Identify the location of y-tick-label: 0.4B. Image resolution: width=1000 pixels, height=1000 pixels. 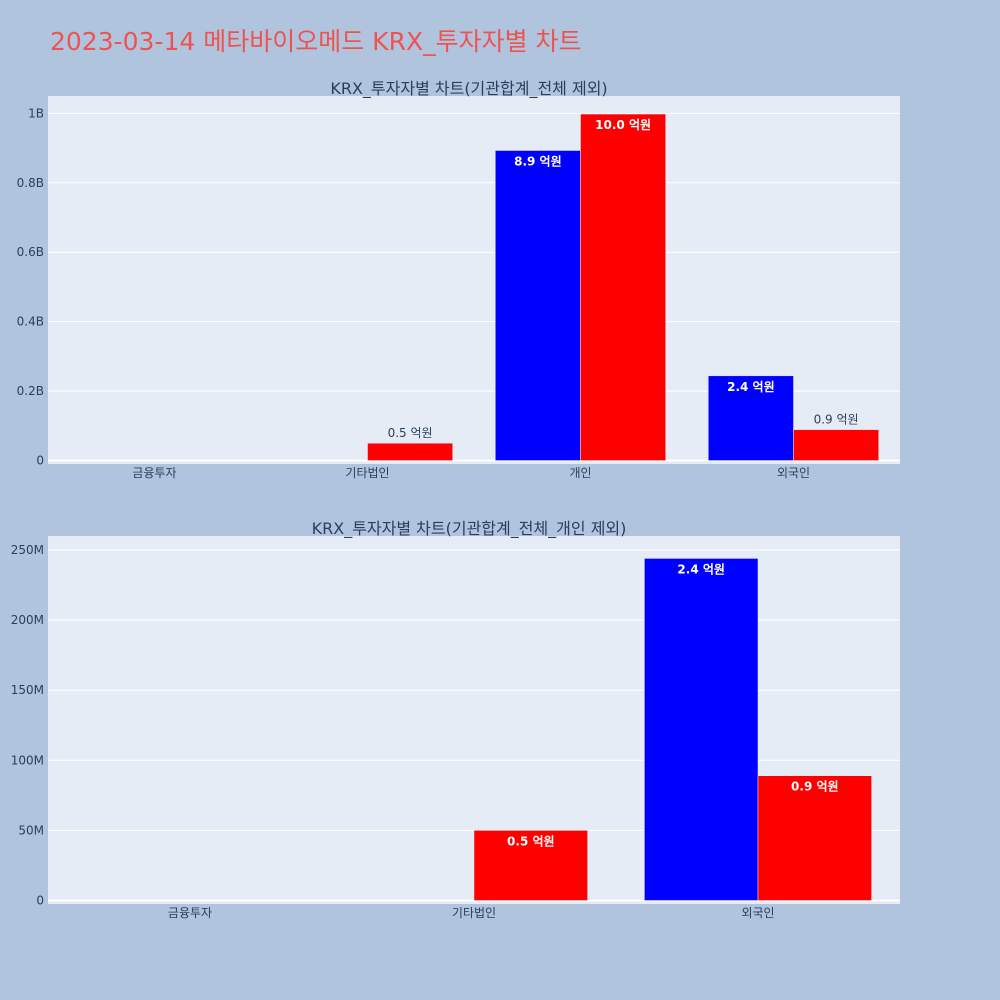
(30, 322).